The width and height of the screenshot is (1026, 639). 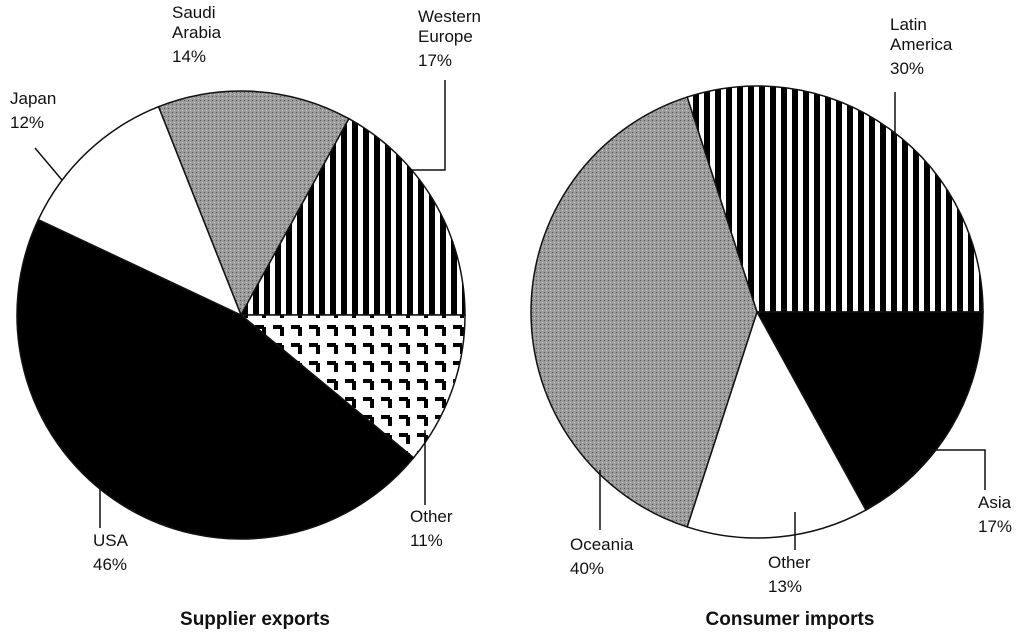 I want to click on slice-label: Saudi Arabia, so click(x=197, y=22).